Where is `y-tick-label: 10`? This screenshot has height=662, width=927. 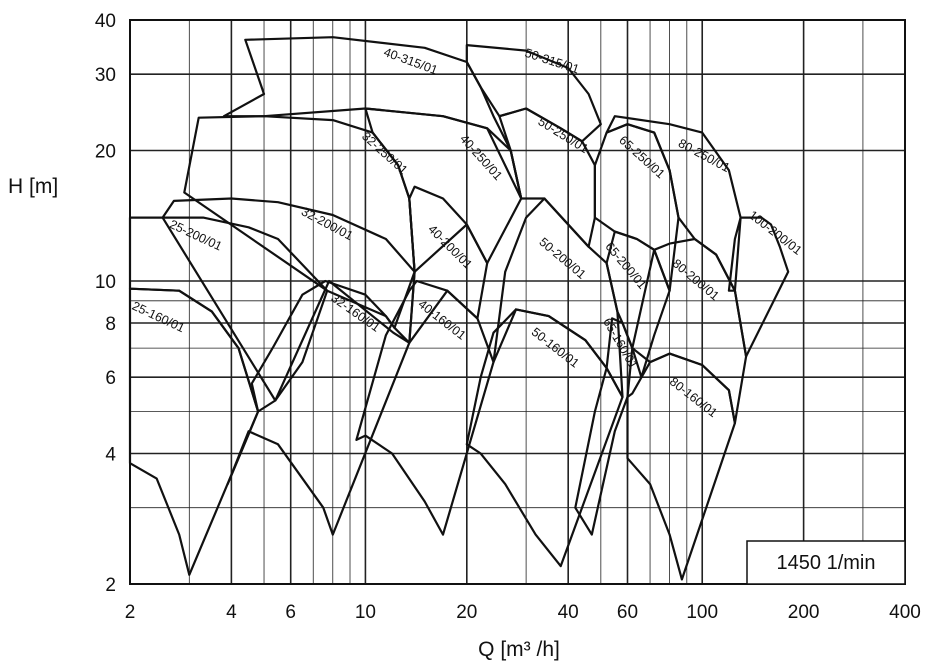
y-tick-label: 10 is located at coordinates (105, 282).